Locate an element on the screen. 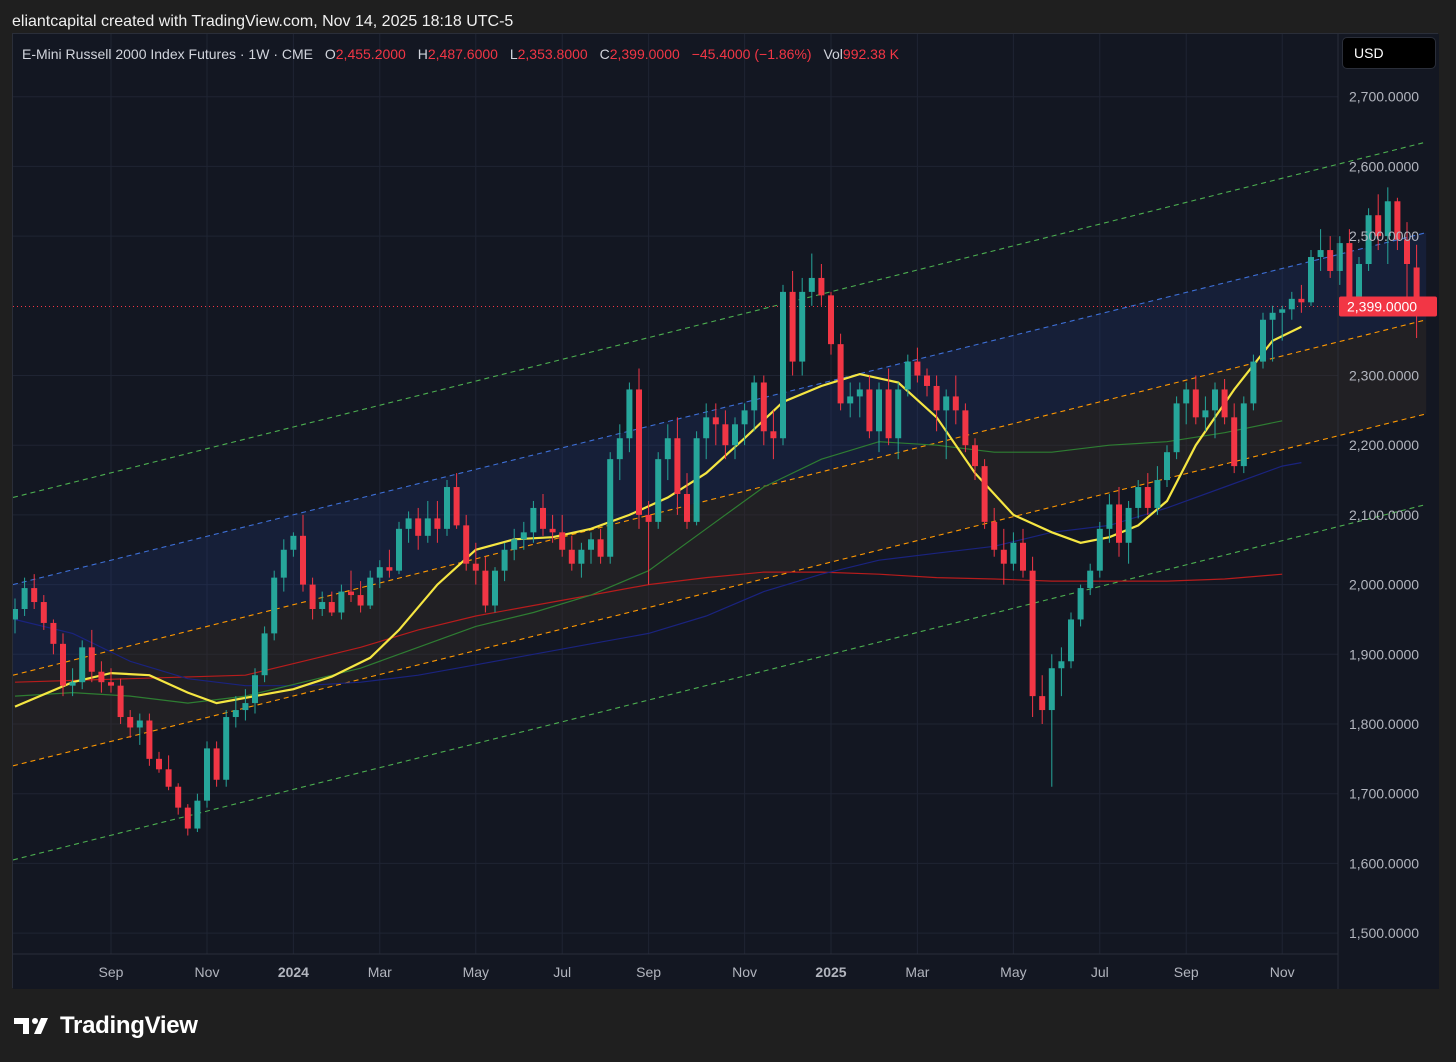 The width and height of the screenshot is (1456, 1062). open-label: O is located at coordinates (330, 54).